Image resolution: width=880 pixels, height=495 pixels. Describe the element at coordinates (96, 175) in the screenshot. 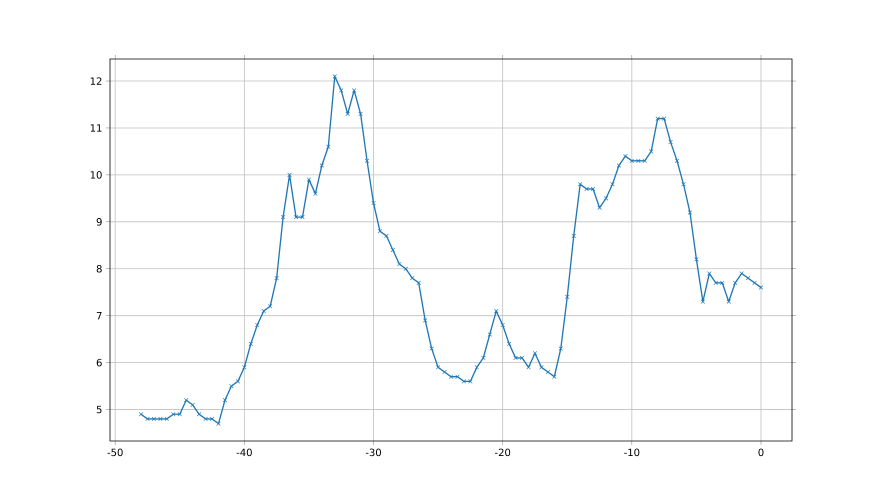

I see `y-tick-label: 10` at that location.